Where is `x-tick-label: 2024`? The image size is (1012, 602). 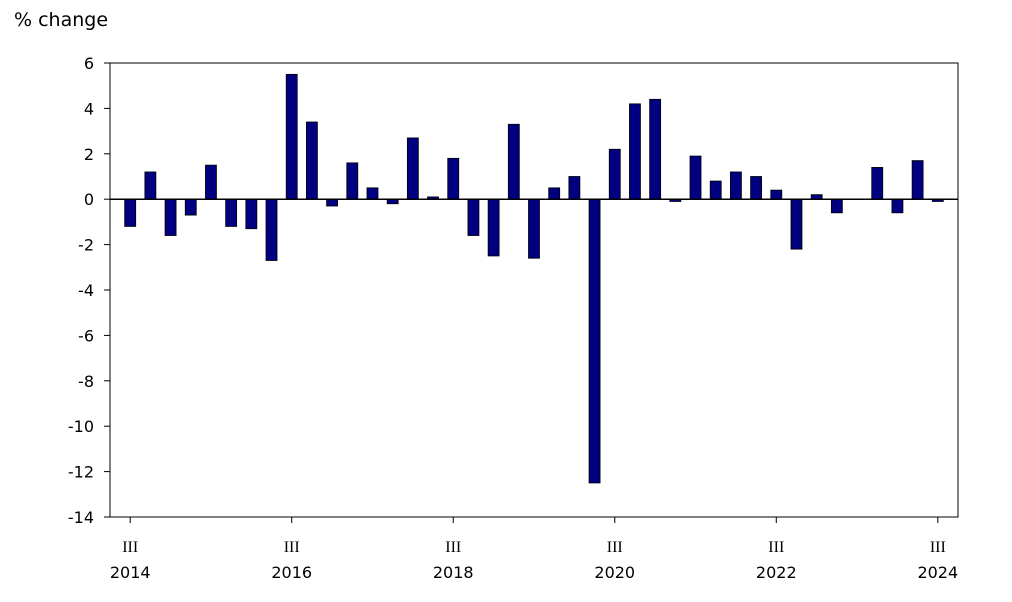
x-tick-label: 2024 is located at coordinates (937, 572).